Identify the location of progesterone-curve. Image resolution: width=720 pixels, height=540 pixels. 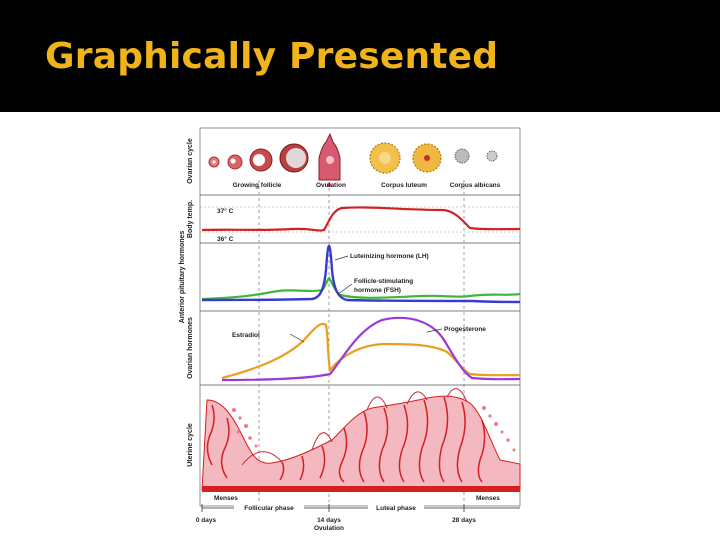
(371, 349).